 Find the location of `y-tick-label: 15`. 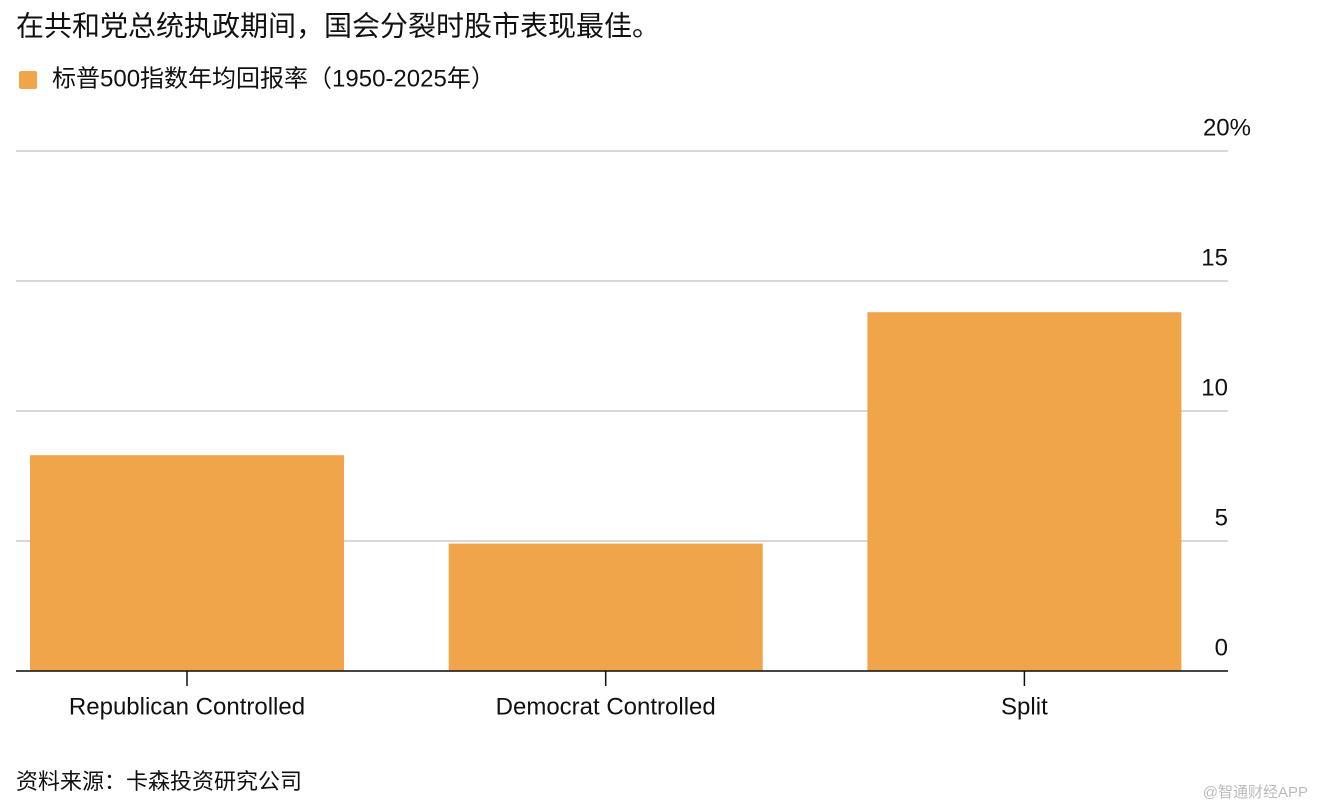

y-tick-label: 15 is located at coordinates (1214, 257).